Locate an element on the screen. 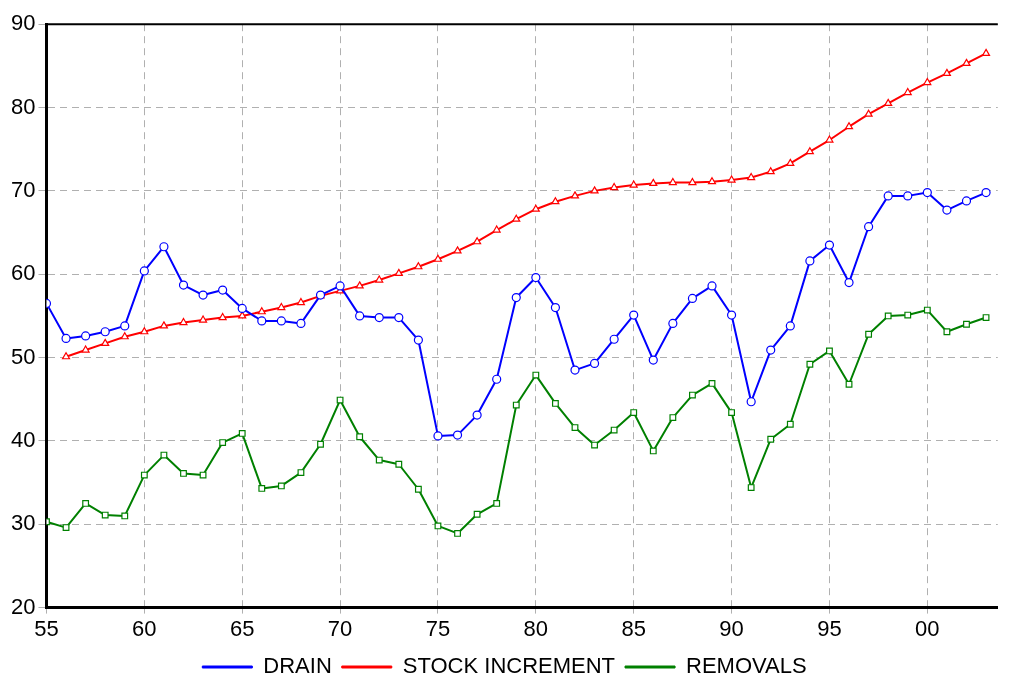 This screenshot has height=696, width=1011. y-tick-label: 70 is located at coordinates (23, 189).